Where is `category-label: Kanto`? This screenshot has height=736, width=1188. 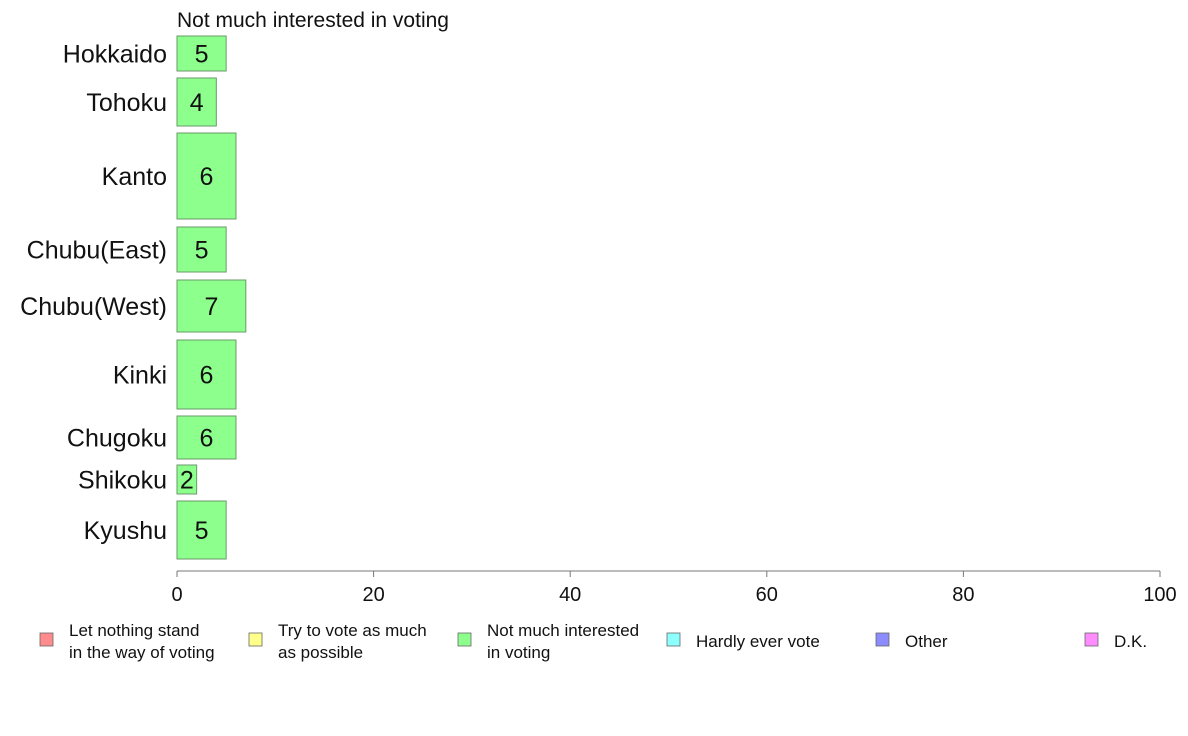
category-label: Kanto is located at coordinates (134, 177).